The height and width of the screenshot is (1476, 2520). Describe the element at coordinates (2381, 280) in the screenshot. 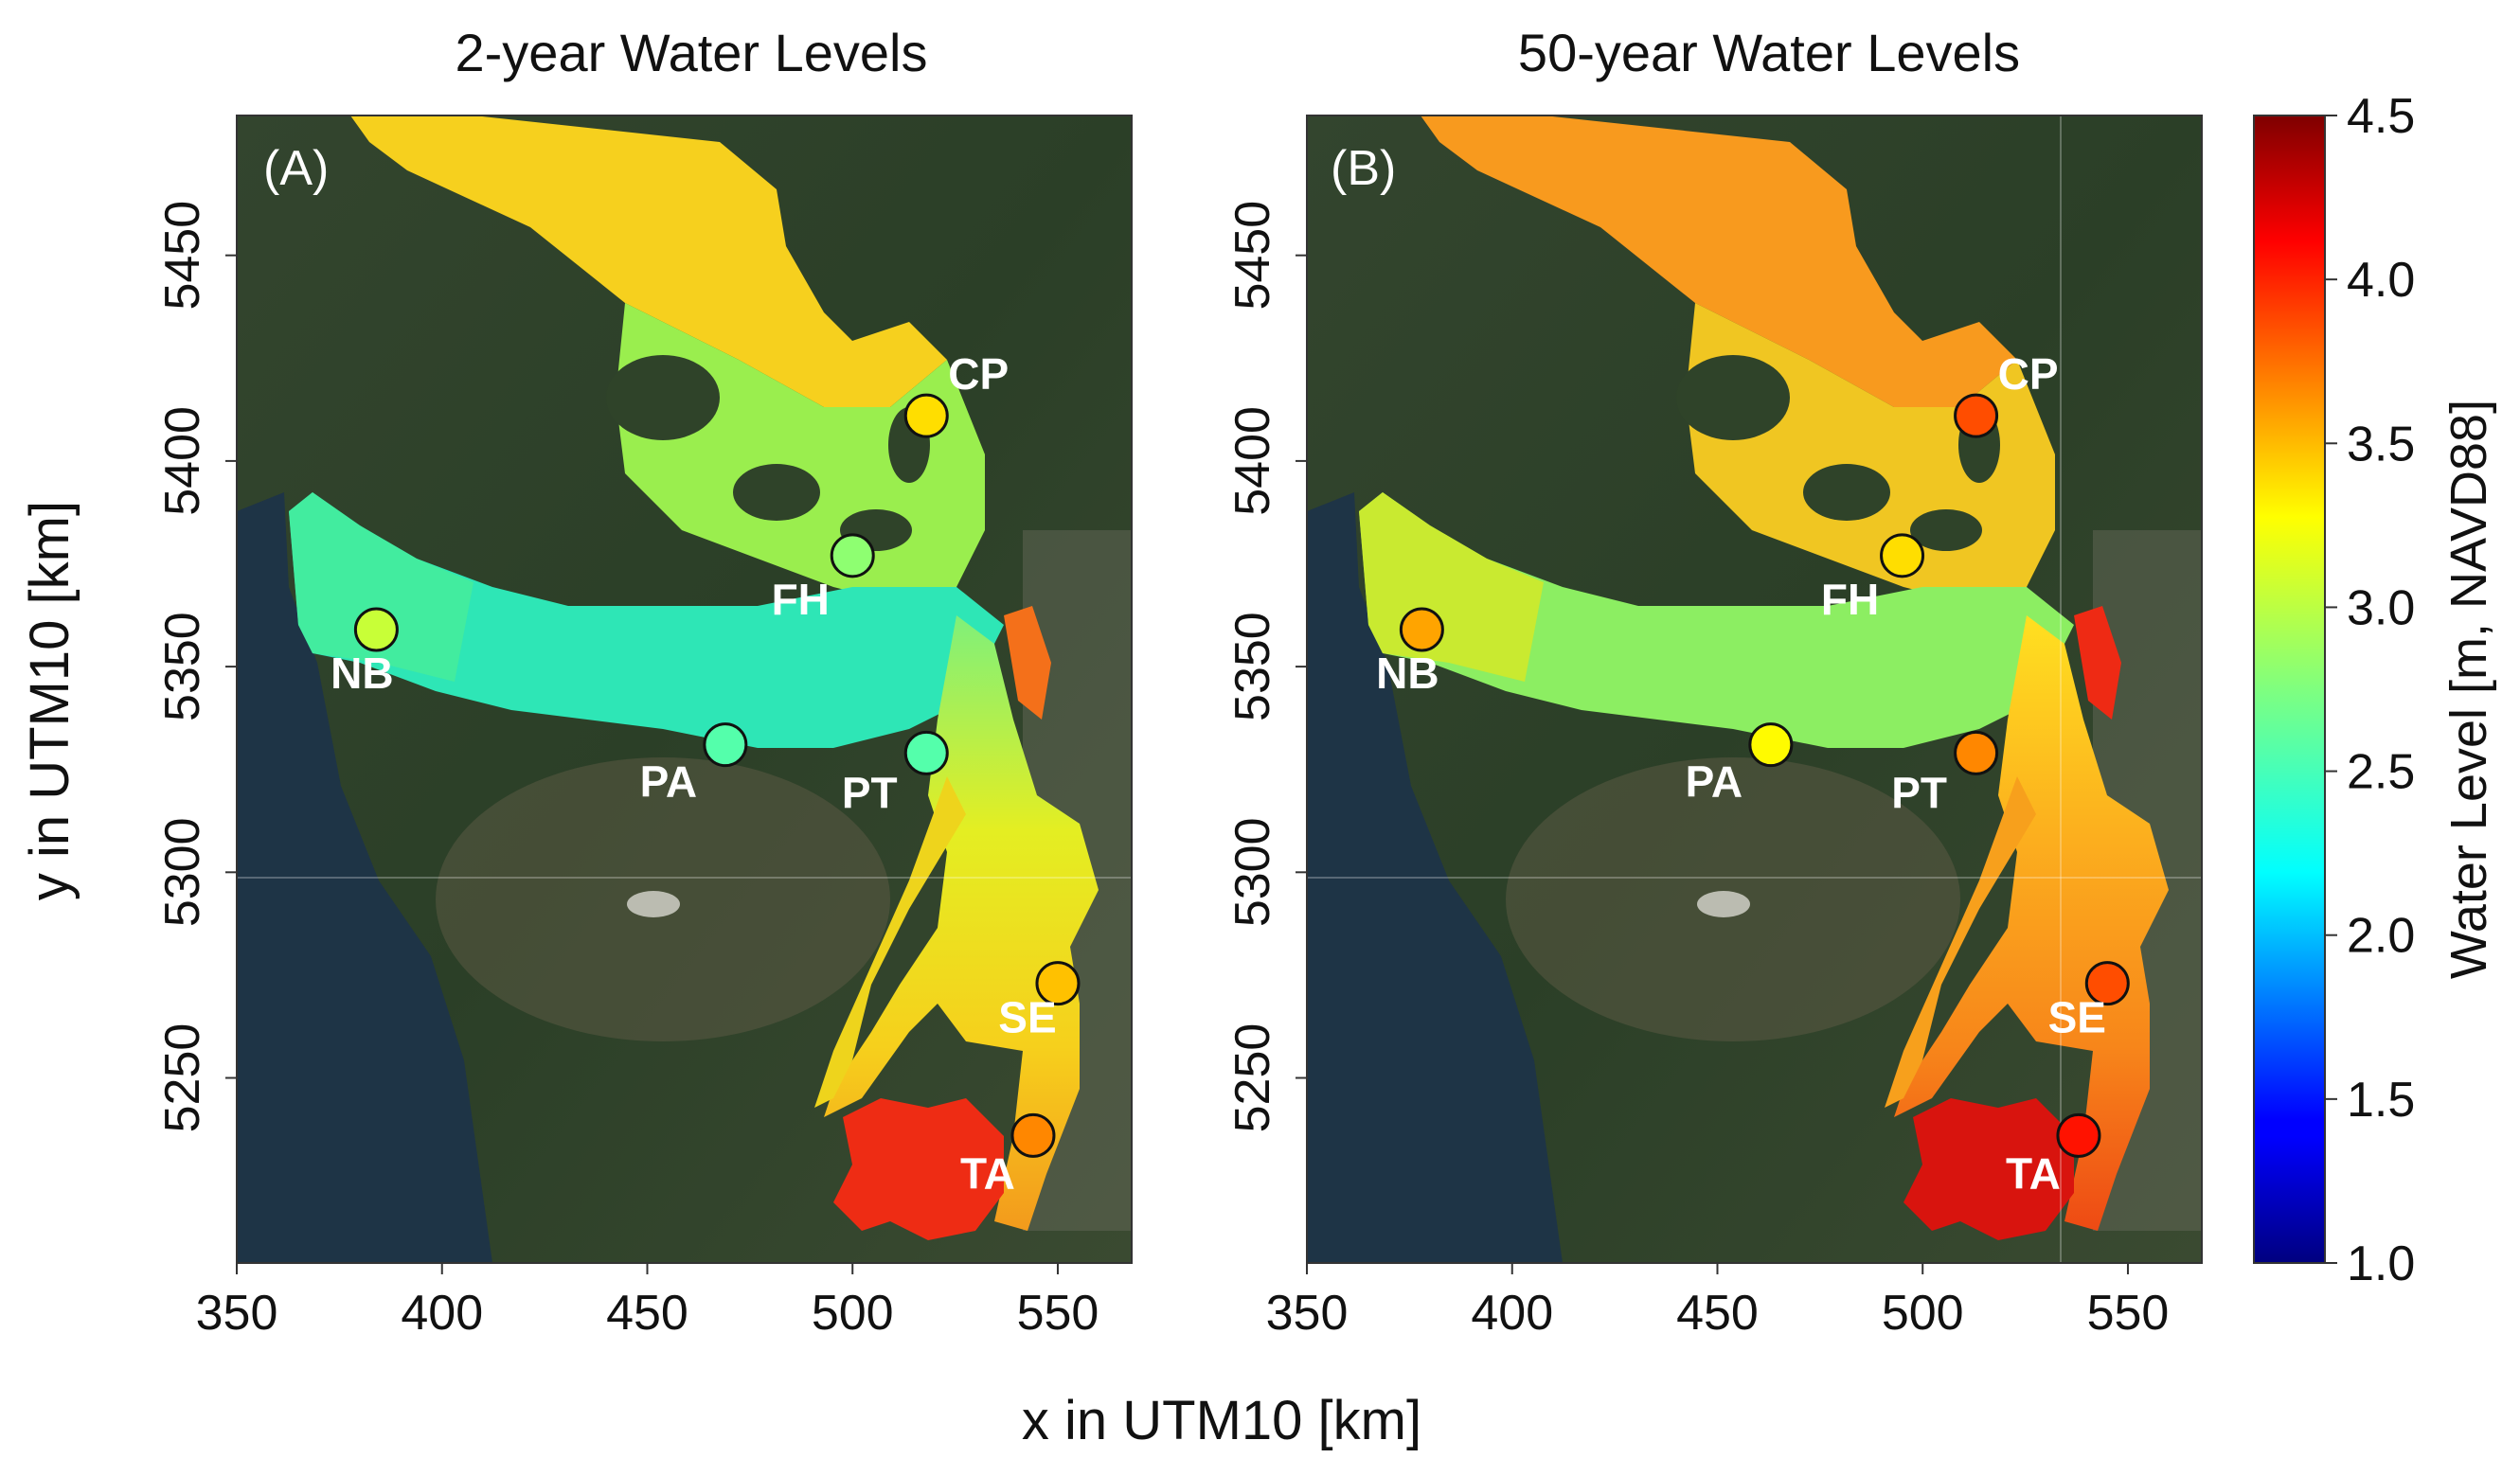

I see `colorbar-tick-label: 4.0` at that location.